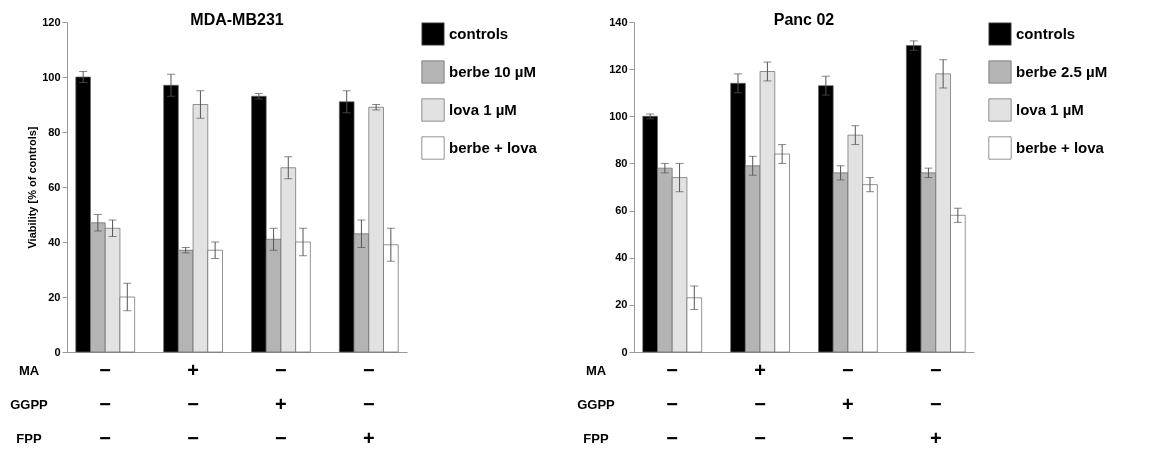 This screenshot has height=473, width=1174. Describe the element at coordinates (618, 21) in the screenshot. I see `y-tick-label: 140` at that location.